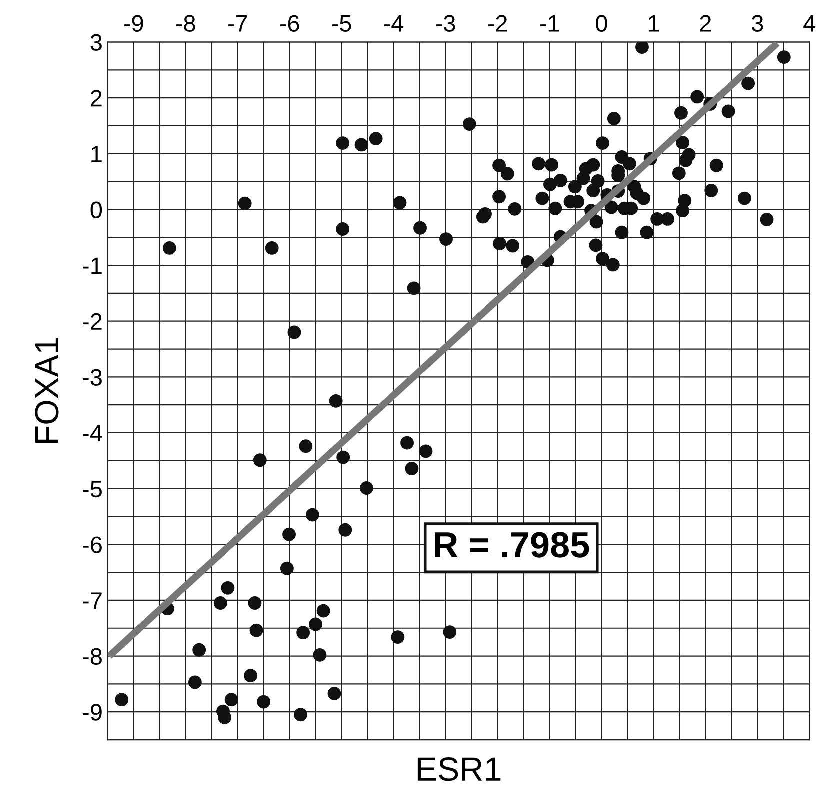 The image size is (817, 797). What do you see at coordinates (512, 545) in the screenshot?
I see `annotation: R = .7985` at bounding box center [512, 545].